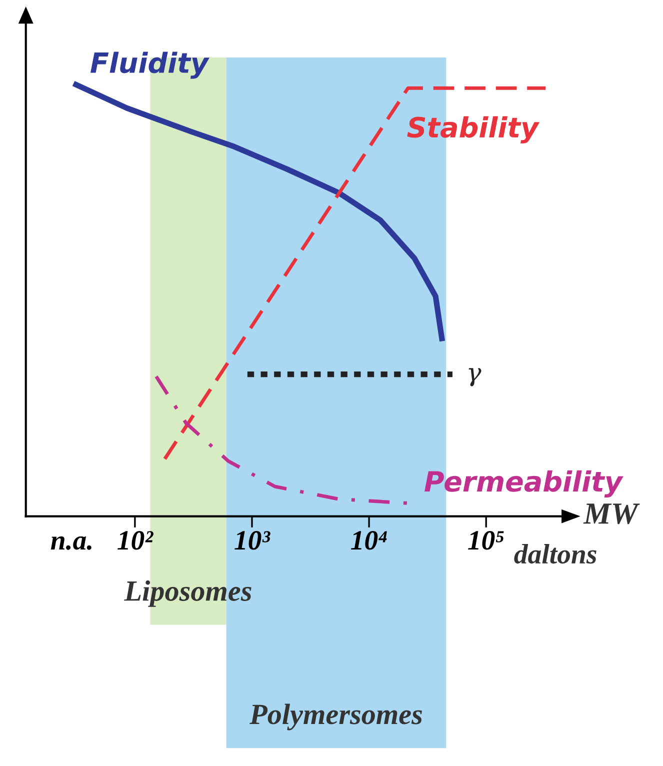 The width and height of the screenshot is (663, 766). I want to click on x-tick-label: 10⁴, so click(368, 540).